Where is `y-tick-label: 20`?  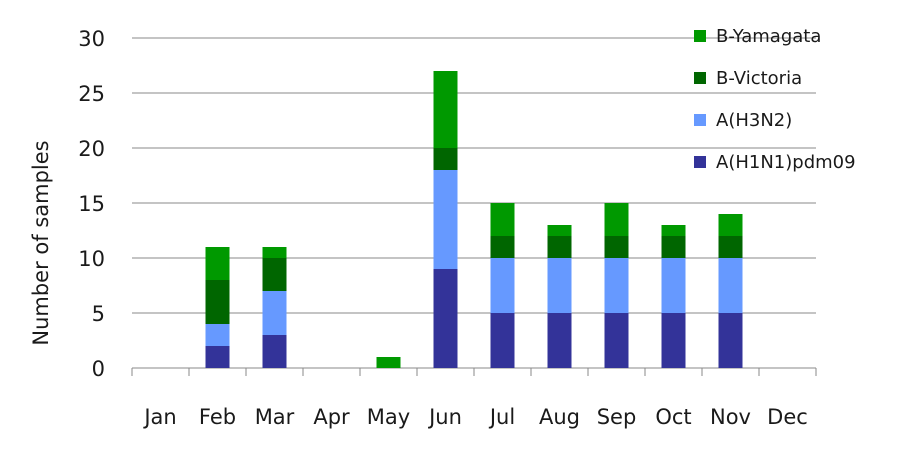 y-tick-label: 20 is located at coordinates (91, 149).